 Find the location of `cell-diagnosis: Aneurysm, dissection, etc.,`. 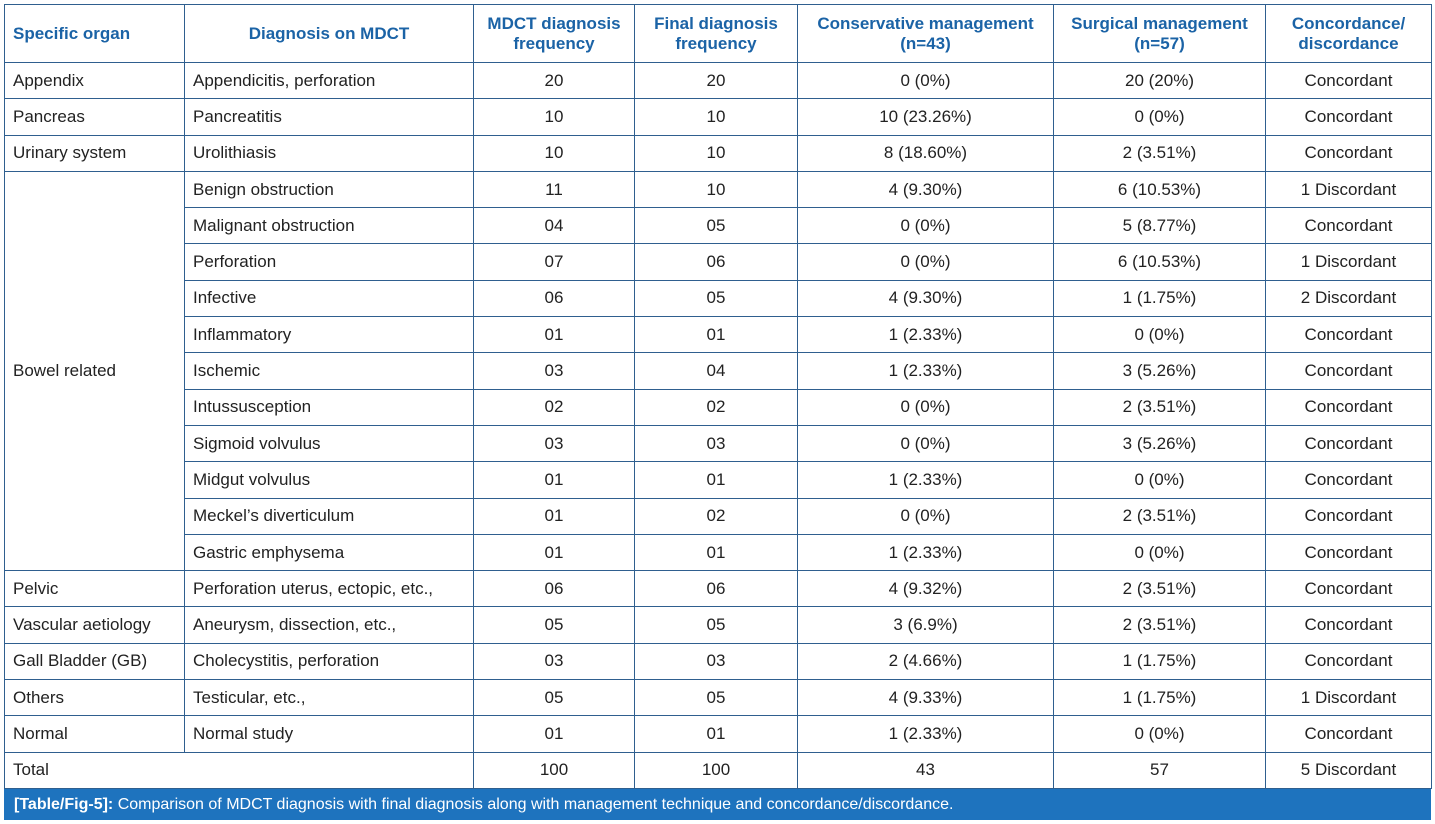

cell-diagnosis: Aneurysm, dissection, etc., is located at coordinates (329, 625).